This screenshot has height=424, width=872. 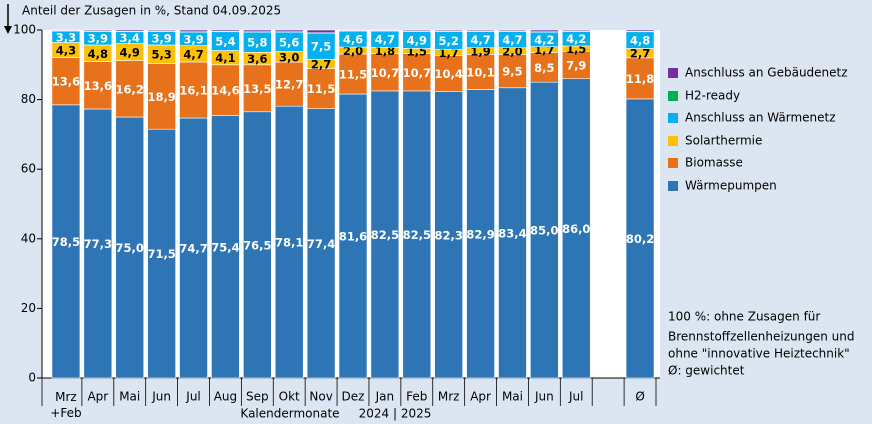 I want to click on value-label: 1,9, so click(x=480, y=52).